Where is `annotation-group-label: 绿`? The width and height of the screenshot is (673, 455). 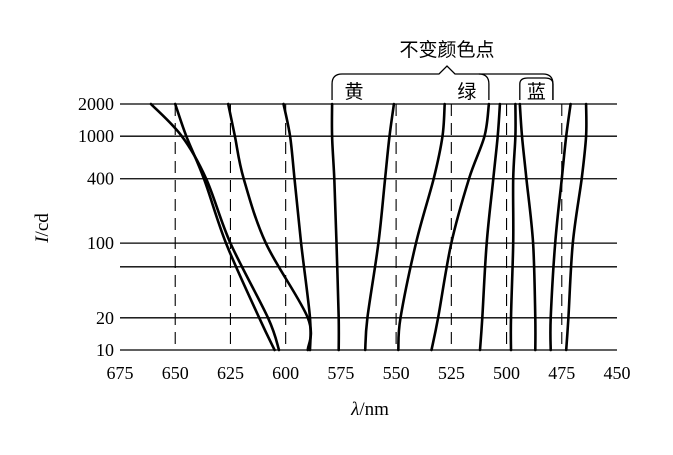
annotation-group-label: 绿 is located at coordinates (466, 92).